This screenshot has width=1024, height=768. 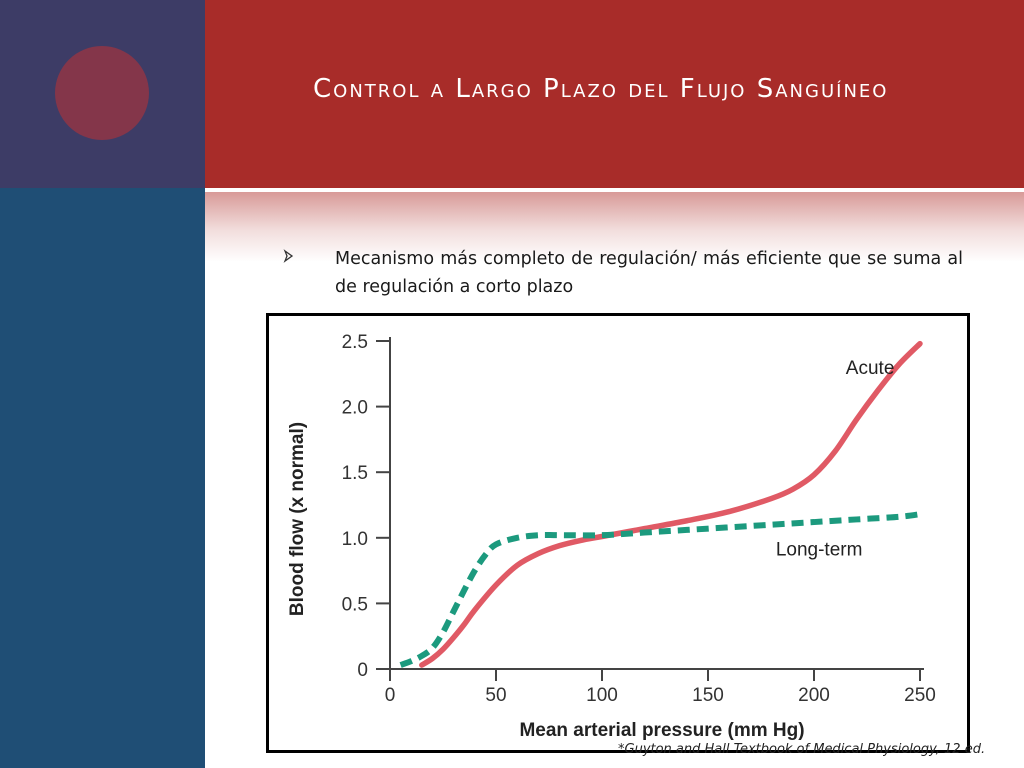 I want to click on gradient-band, so click(x=614, y=227).